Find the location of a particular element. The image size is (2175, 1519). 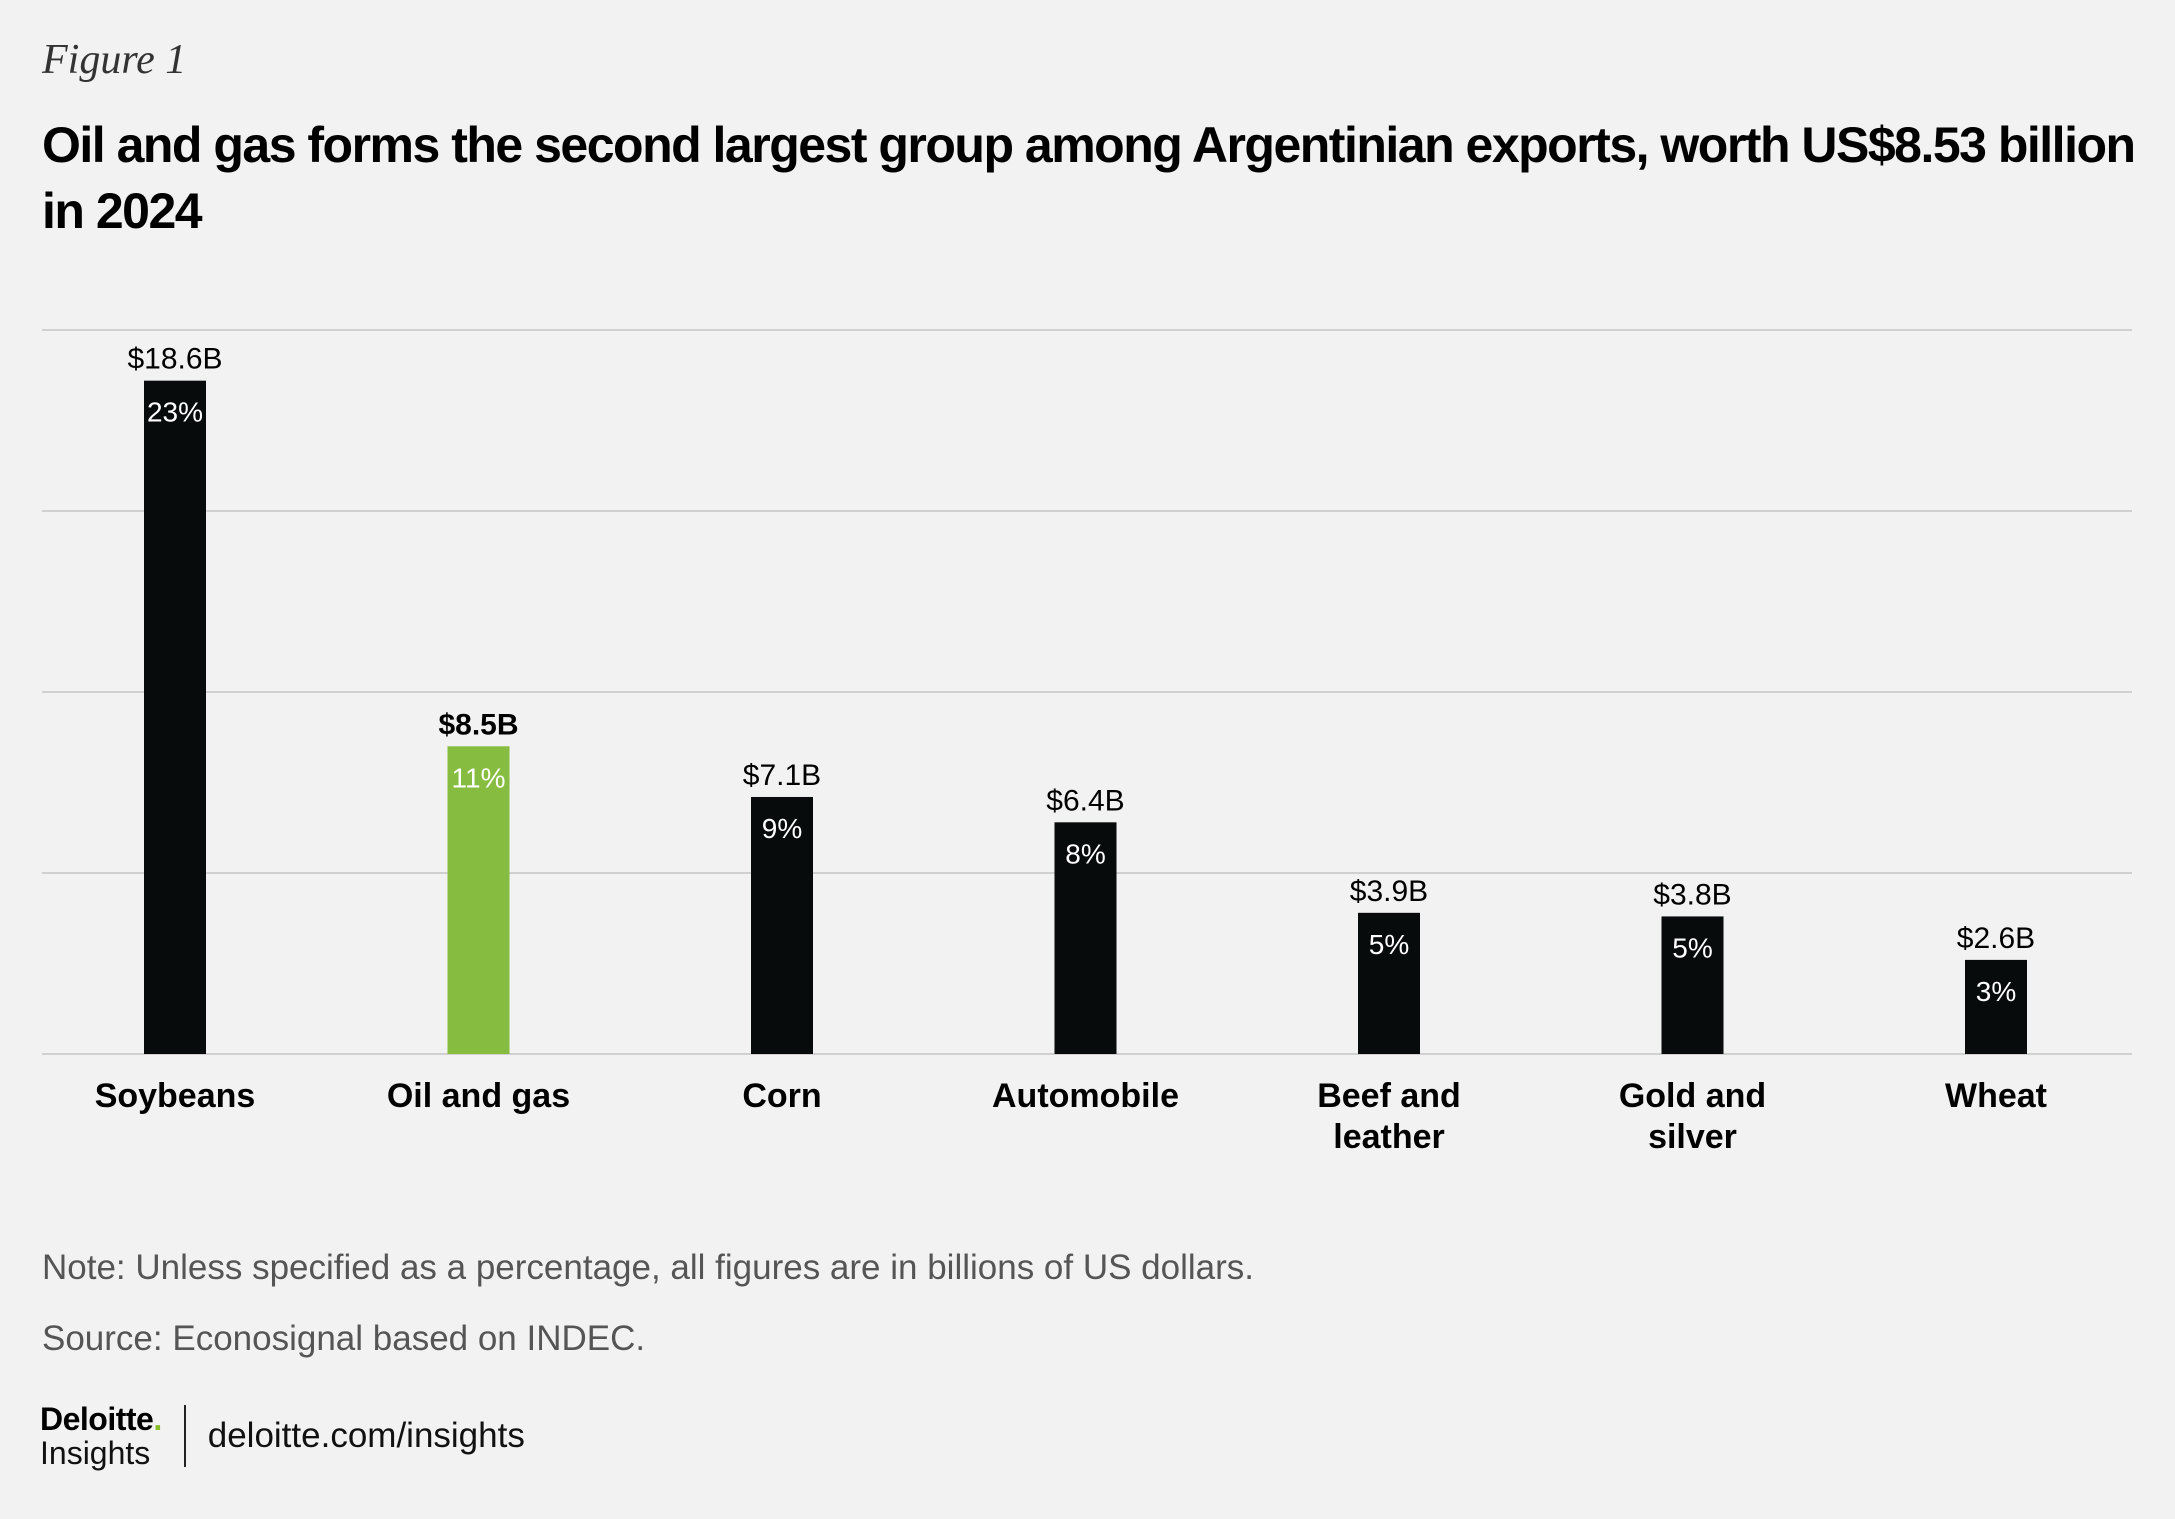

percent-label-1: 11% is located at coordinates (479, 777).